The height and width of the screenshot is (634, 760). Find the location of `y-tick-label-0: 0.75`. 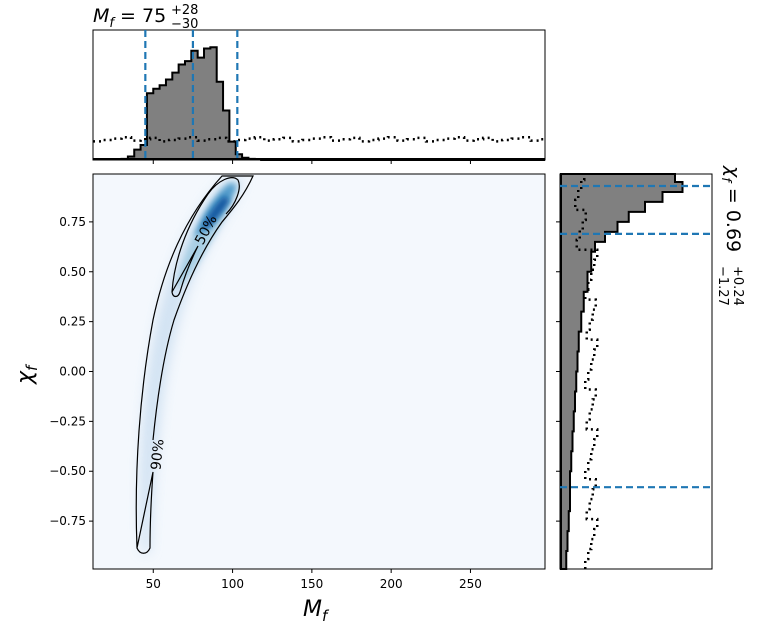

y-tick-label-0: 0.75 is located at coordinates (72, 222).